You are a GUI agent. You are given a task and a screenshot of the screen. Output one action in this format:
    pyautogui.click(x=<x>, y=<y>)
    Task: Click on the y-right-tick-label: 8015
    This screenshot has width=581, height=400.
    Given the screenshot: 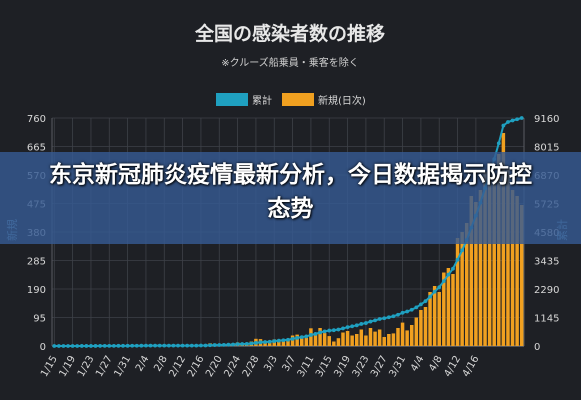 What is the action you would take?
    pyautogui.click(x=546, y=148)
    